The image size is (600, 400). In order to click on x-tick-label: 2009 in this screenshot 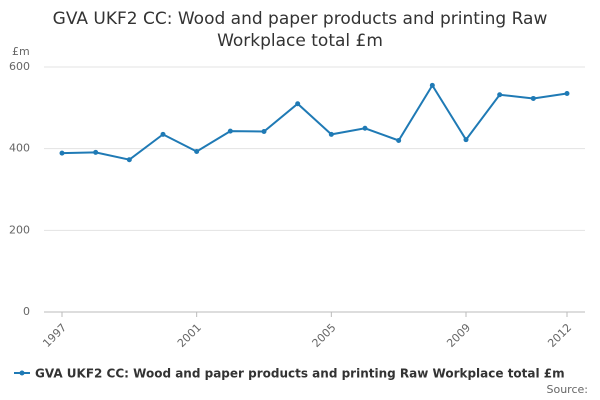, I will do `click(458, 335)`.